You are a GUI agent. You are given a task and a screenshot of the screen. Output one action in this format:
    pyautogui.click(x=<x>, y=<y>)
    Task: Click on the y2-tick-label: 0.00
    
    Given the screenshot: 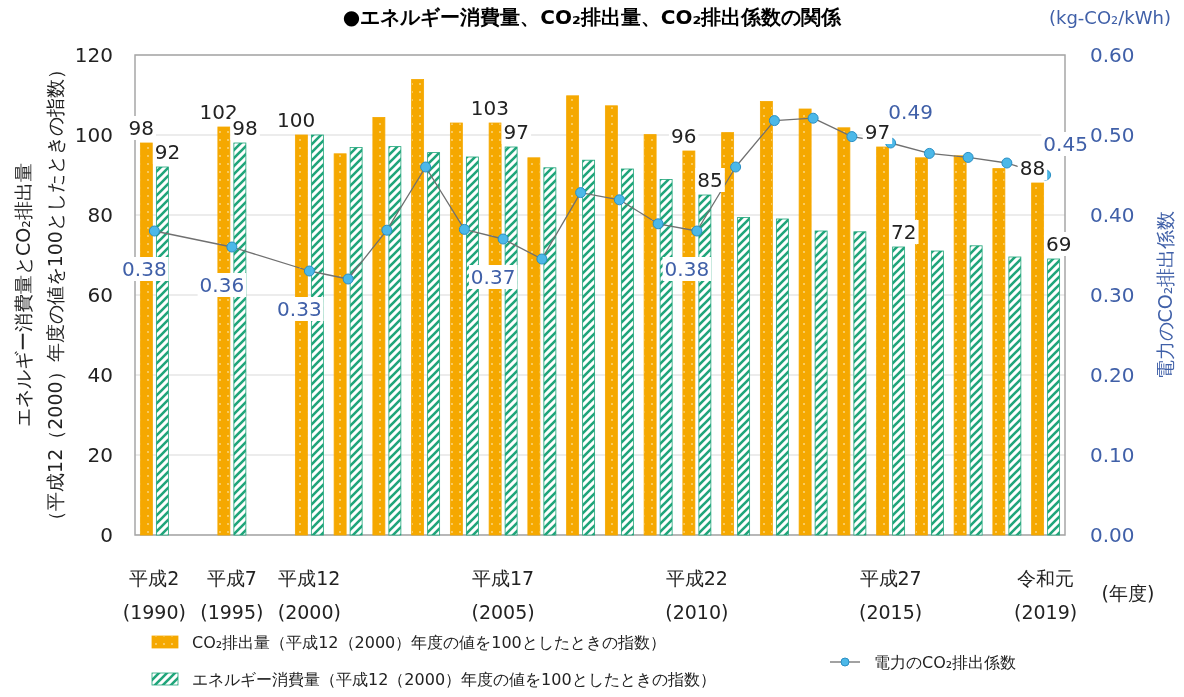 What is the action you would take?
    pyautogui.click(x=1112, y=535)
    